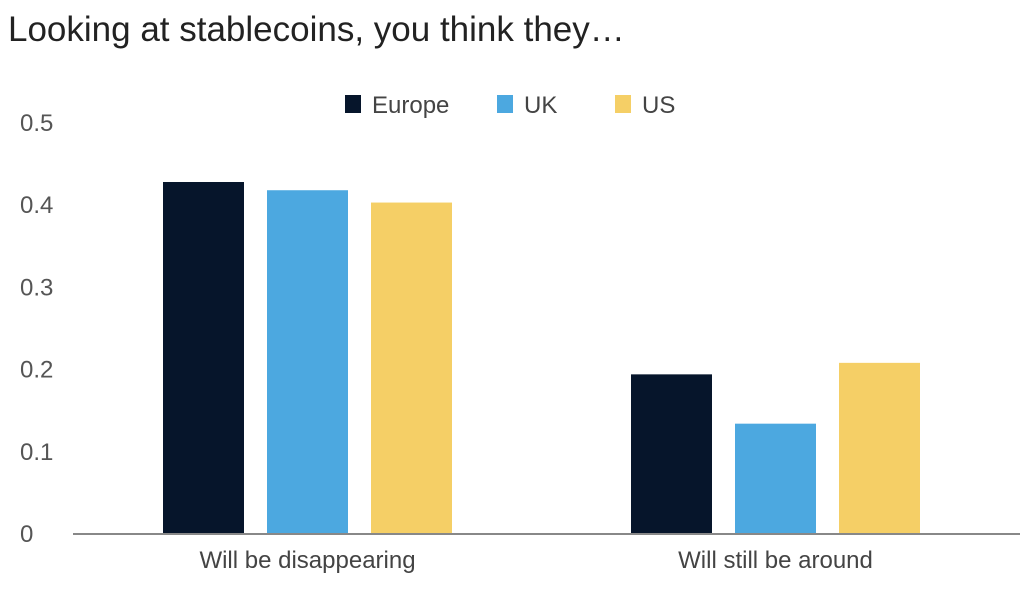 The image size is (1024, 589). I want to click on y-tick-label: 0.4, so click(36, 205).